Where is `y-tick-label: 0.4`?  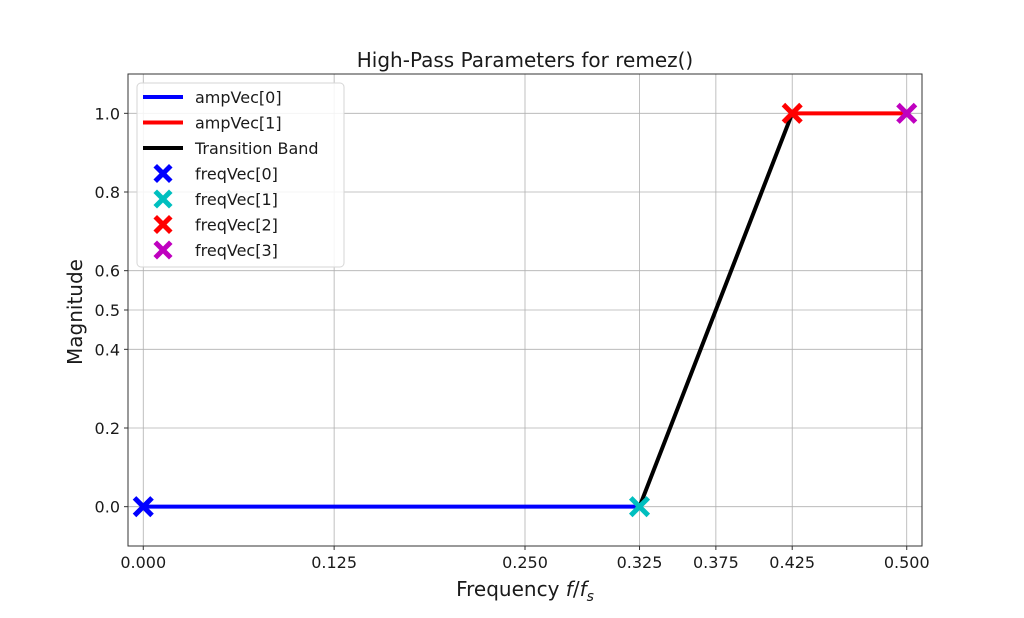 y-tick-label: 0.4 is located at coordinates (107, 349).